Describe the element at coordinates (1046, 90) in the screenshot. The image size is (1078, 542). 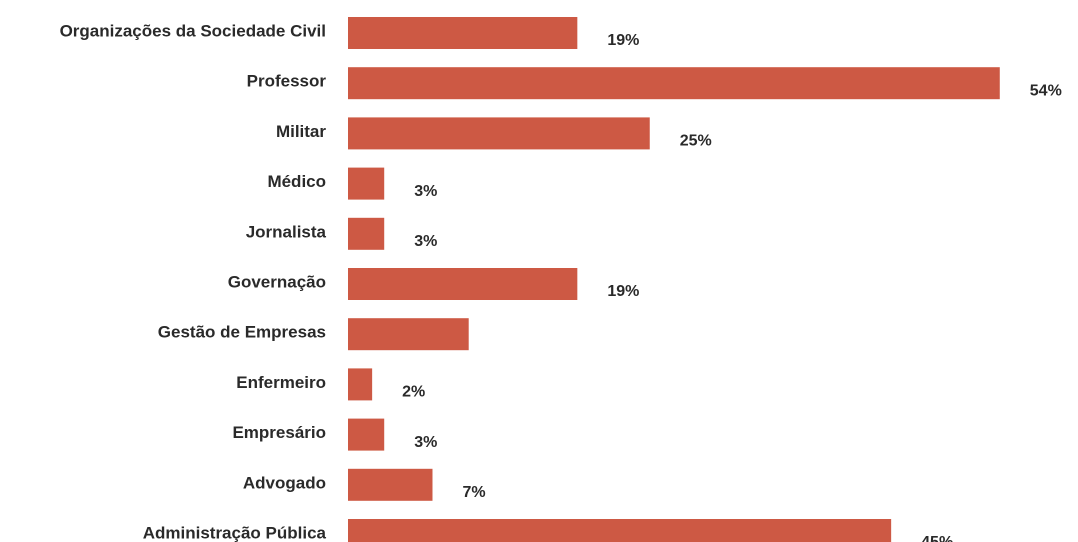
I see `value-label: 54%` at that location.